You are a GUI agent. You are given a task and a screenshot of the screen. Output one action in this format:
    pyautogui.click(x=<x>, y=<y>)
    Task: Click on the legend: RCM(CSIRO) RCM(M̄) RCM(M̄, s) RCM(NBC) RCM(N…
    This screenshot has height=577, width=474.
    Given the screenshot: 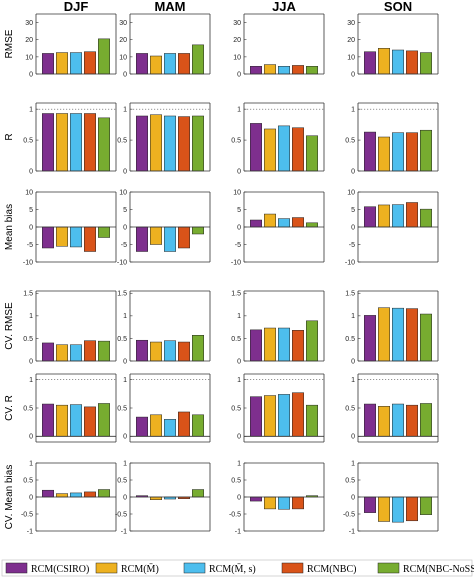 What is the action you would take?
    pyautogui.click(x=237, y=568)
    